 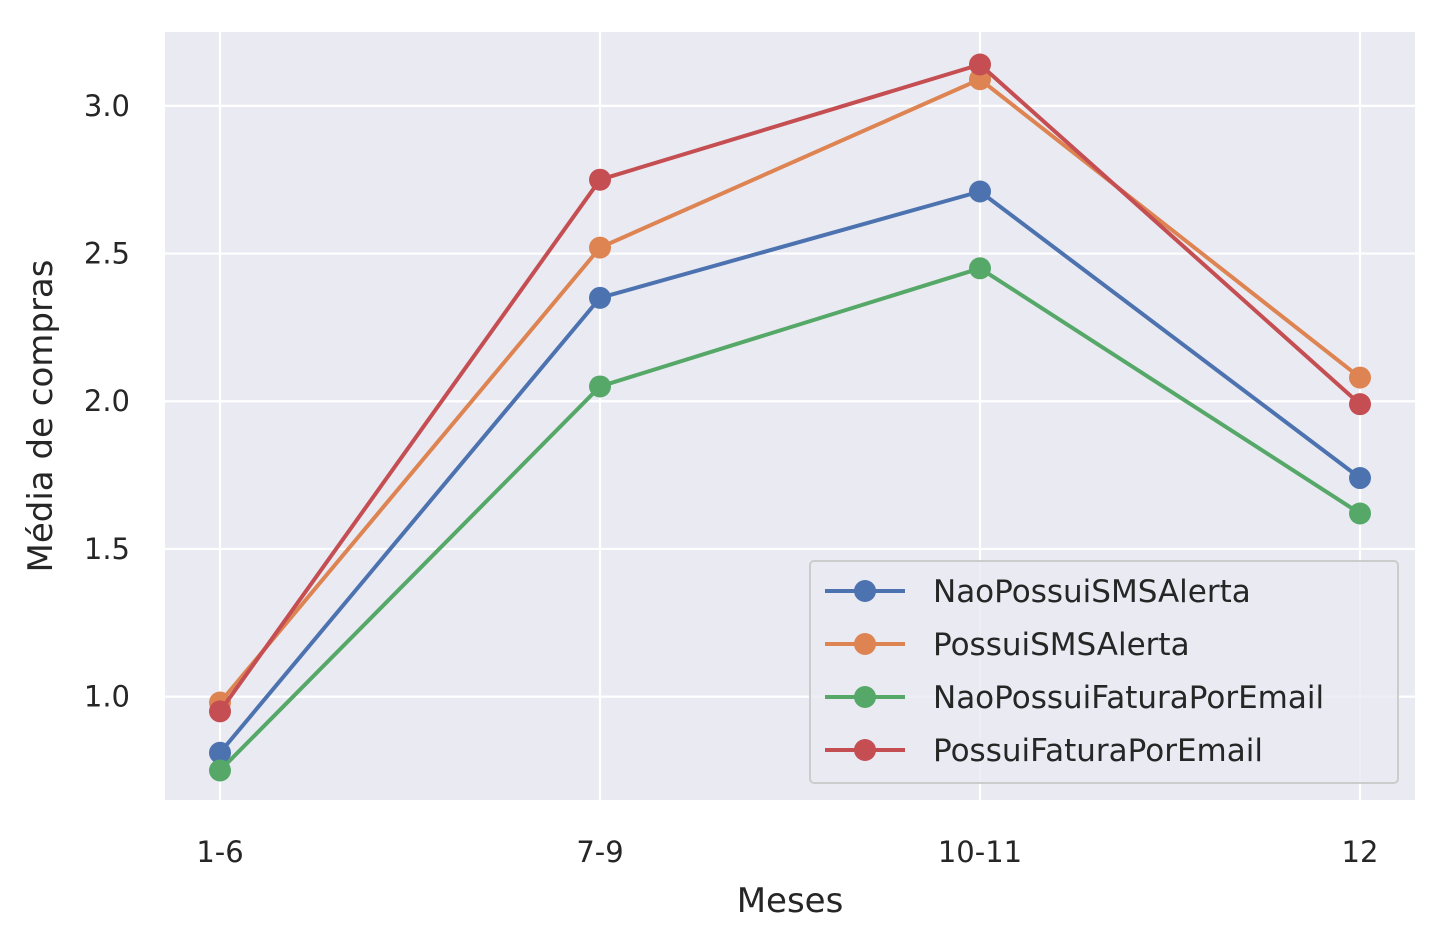 I want to click on y-tick-label: 3.0, so click(x=107, y=106).